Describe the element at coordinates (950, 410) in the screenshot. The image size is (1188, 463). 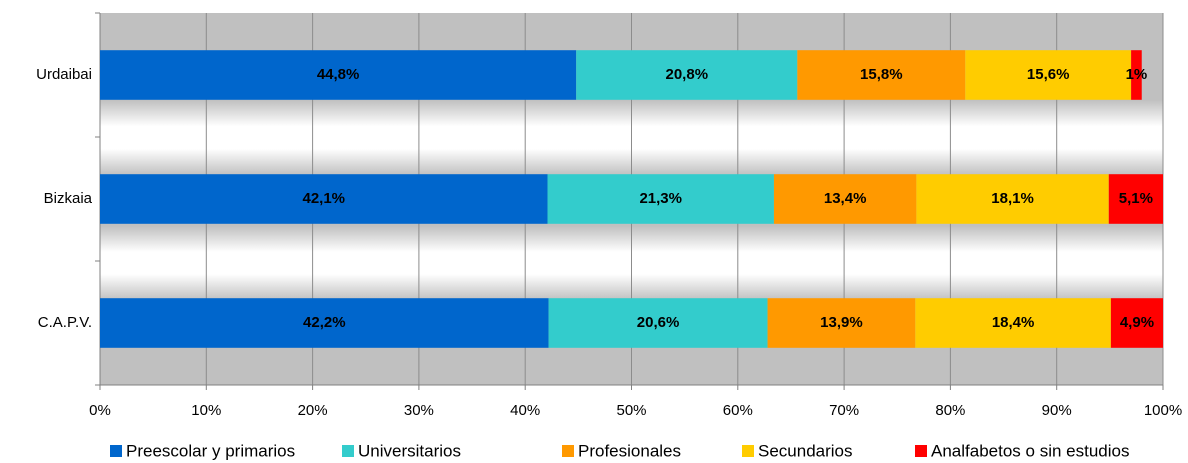
I see `x-tick-label: 80%` at that location.